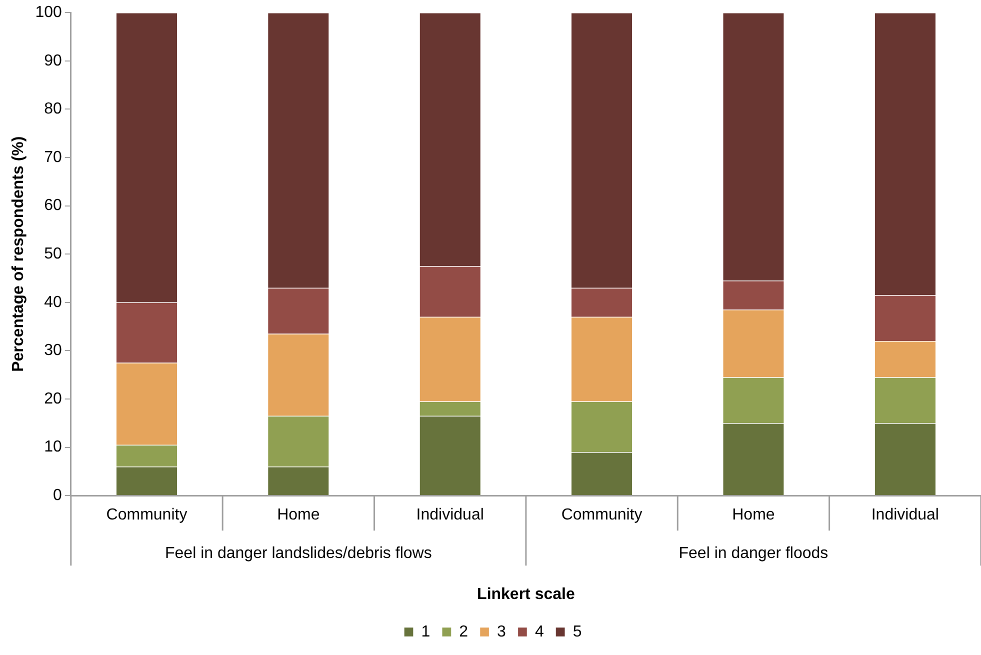 The image size is (981, 655). Describe the element at coordinates (53, 157) in the screenshot. I see `y-tick-label: 70` at that location.